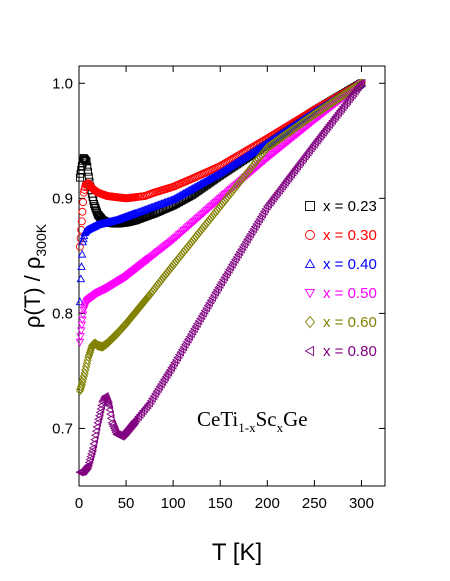 This screenshot has height=581, width=450. What do you see at coordinates (62, 198) in the screenshot?
I see `y-tick-label: 0.9` at bounding box center [62, 198].